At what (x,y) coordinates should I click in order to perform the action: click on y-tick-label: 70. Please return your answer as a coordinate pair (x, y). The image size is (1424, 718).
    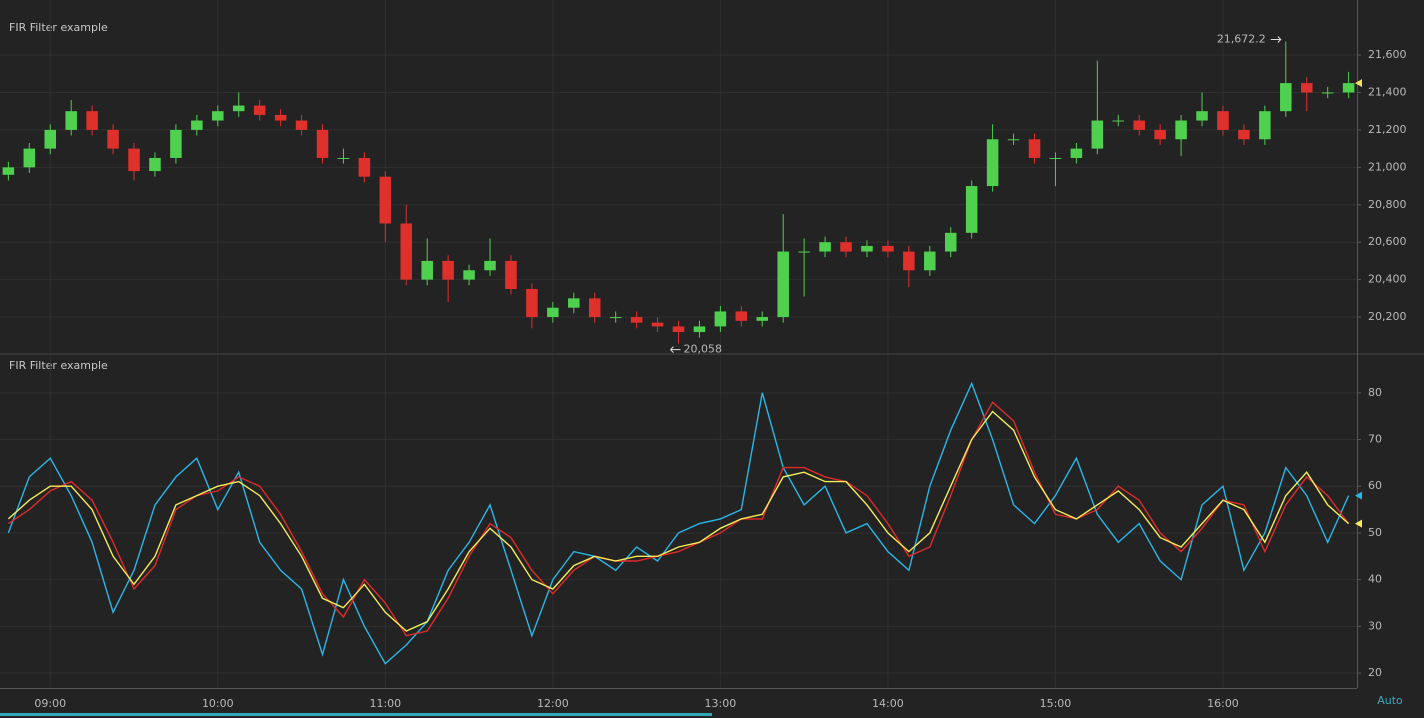
    Looking at the image, I should click on (1375, 439).